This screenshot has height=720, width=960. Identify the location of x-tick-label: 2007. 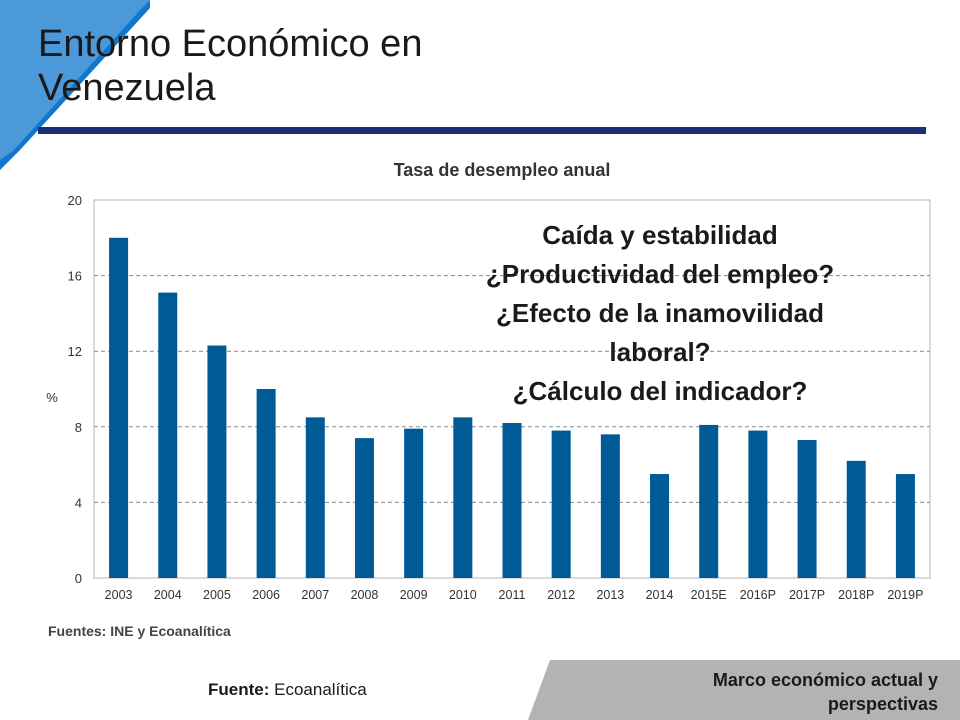
(315, 595).